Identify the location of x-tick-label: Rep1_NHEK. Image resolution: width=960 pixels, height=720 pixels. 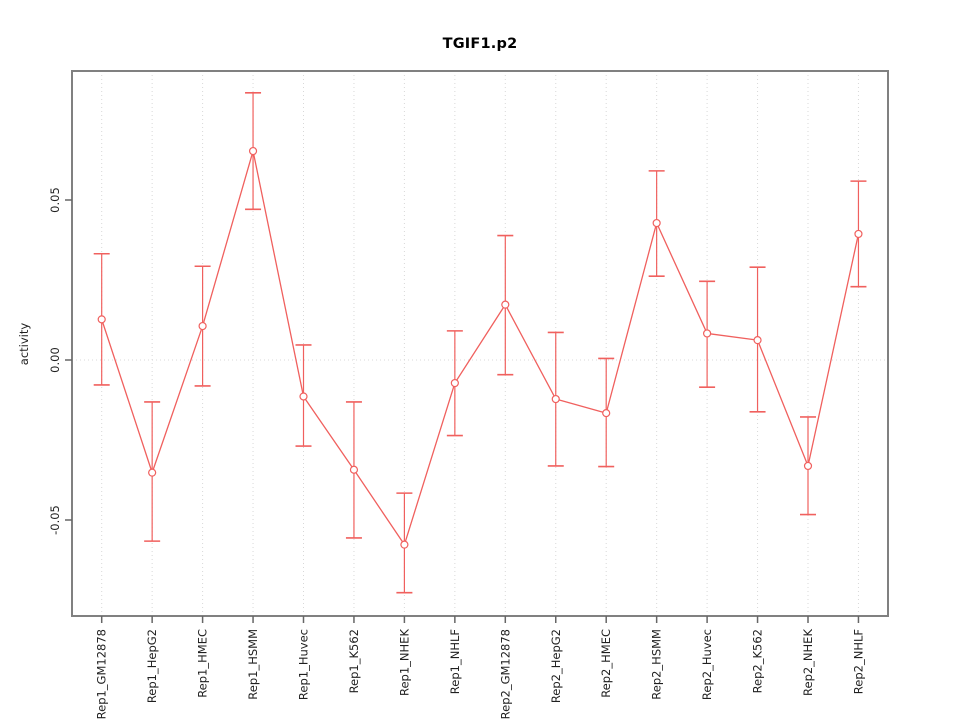
(404, 662).